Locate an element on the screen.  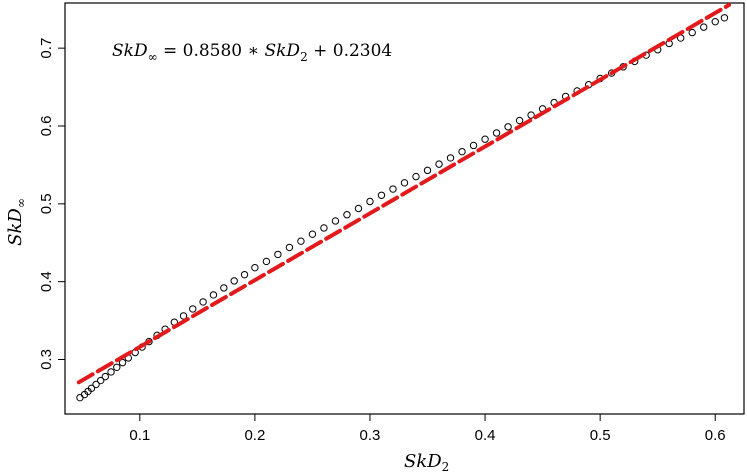
annotation-rhs-sub: 2 is located at coordinates (304, 57).